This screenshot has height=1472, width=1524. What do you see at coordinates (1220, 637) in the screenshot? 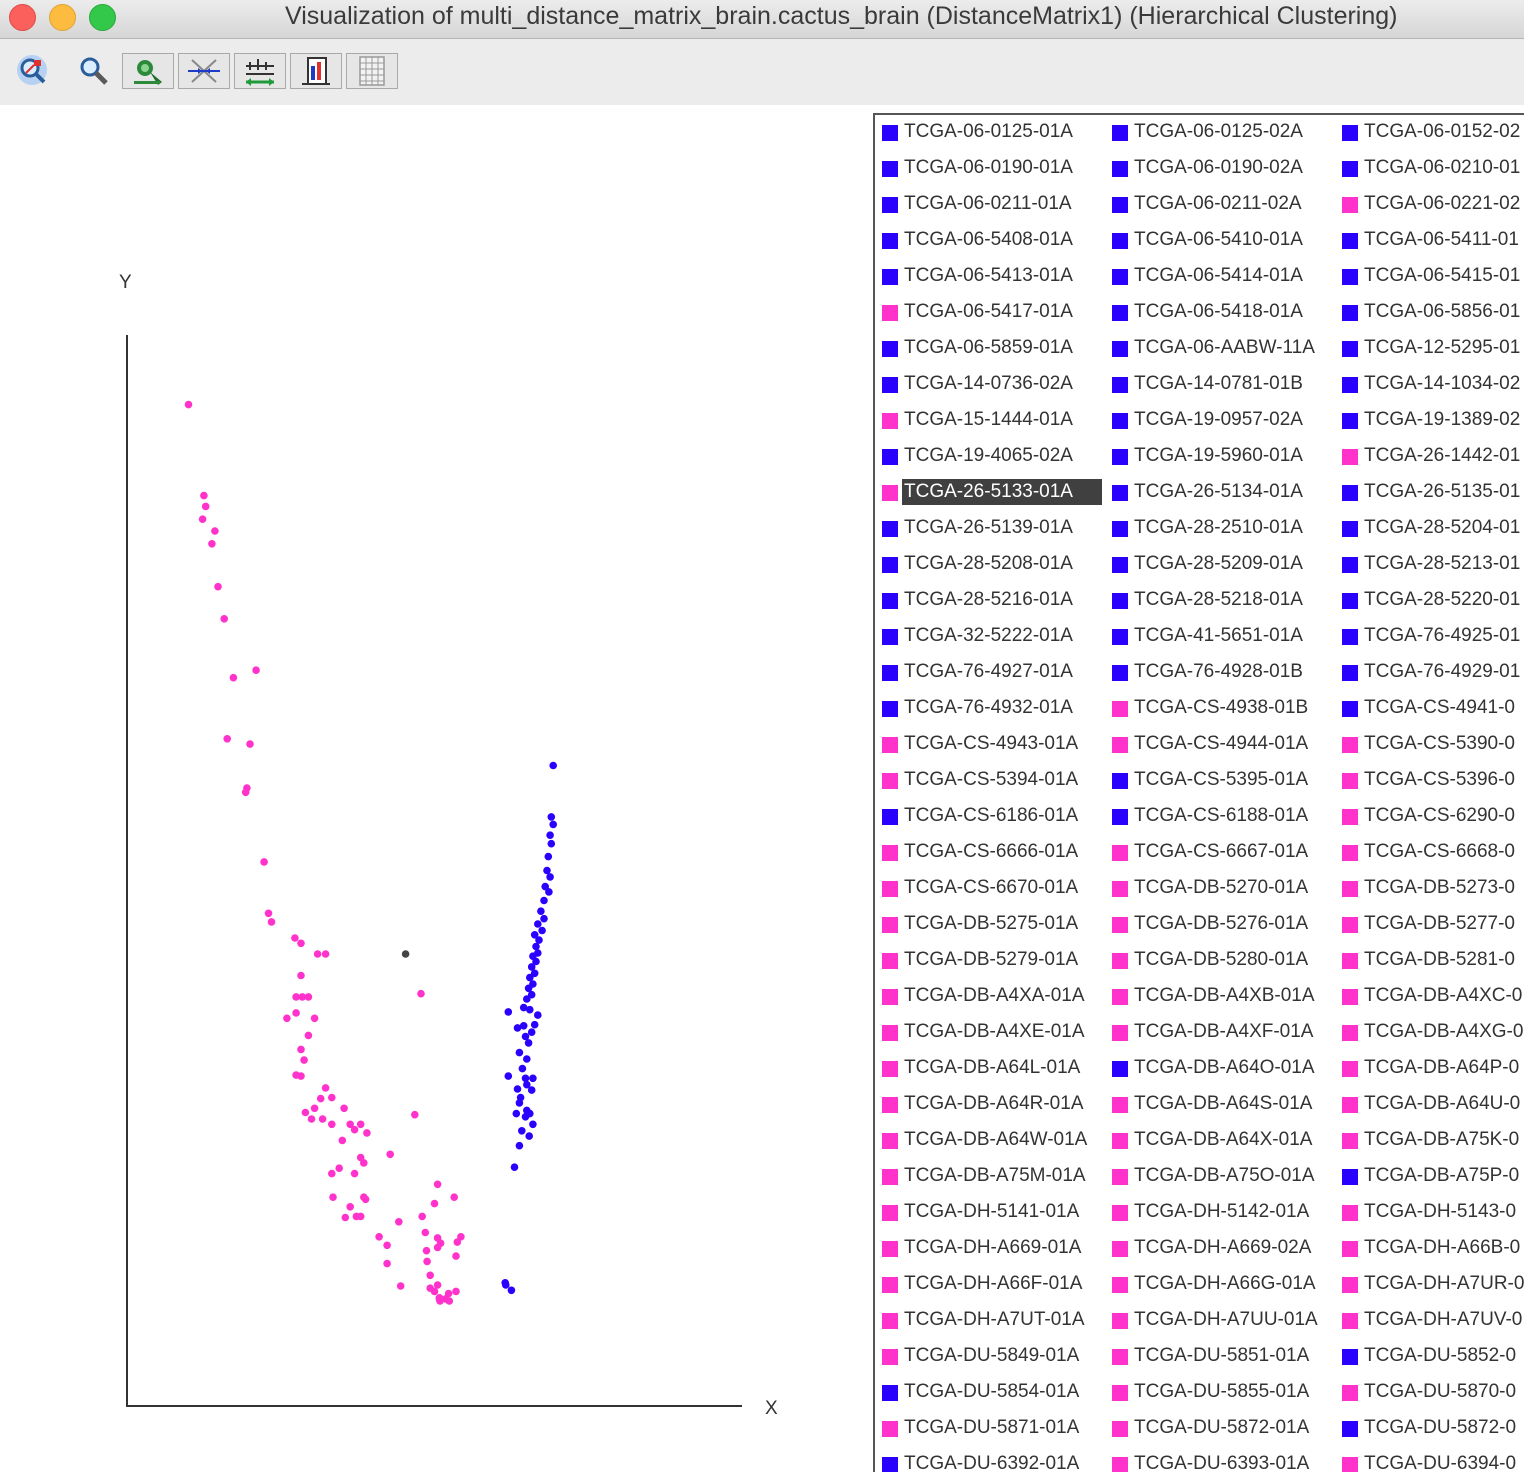
I see `legend-item: TCGA-41-5651-01A` at bounding box center [1220, 637].